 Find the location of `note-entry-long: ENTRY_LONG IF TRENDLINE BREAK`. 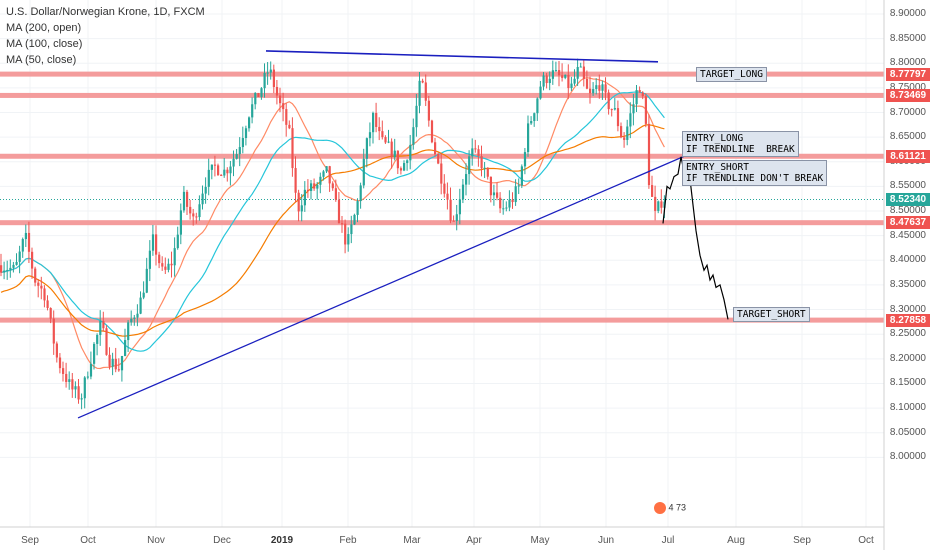

note-entry-long: ENTRY_LONG IF TRENDLINE BREAK is located at coordinates (740, 144).